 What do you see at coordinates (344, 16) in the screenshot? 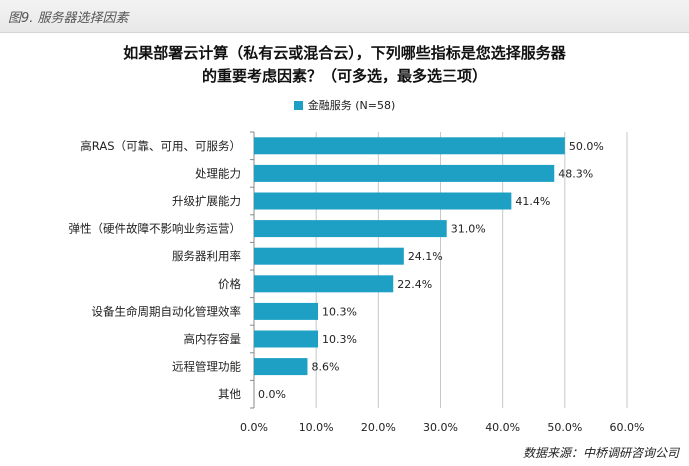
I see `caption-bar: 图9. 服务器选择因素` at bounding box center [344, 16].